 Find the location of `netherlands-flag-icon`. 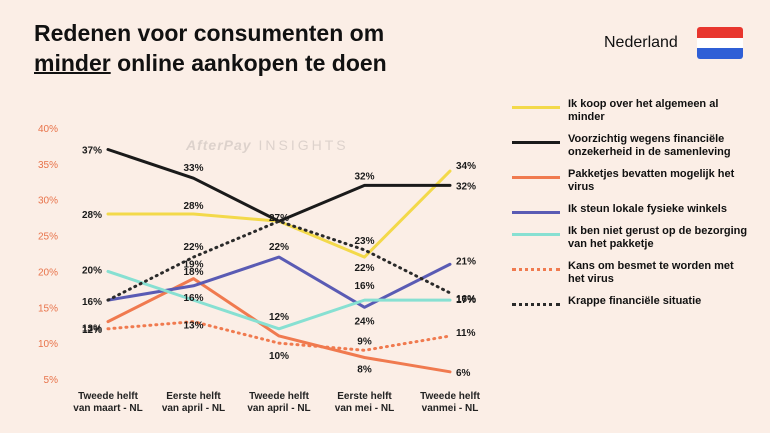

netherlands-flag-icon is located at coordinates (720, 43).